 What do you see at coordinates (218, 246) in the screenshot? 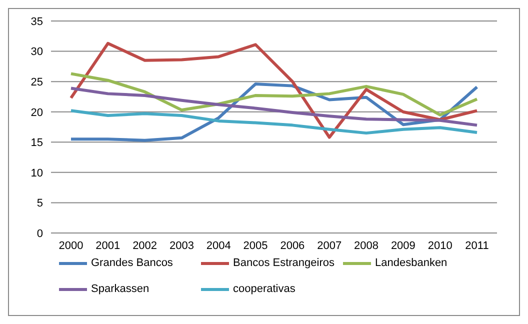
I see `x-tick-label: 2004` at bounding box center [218, 246].